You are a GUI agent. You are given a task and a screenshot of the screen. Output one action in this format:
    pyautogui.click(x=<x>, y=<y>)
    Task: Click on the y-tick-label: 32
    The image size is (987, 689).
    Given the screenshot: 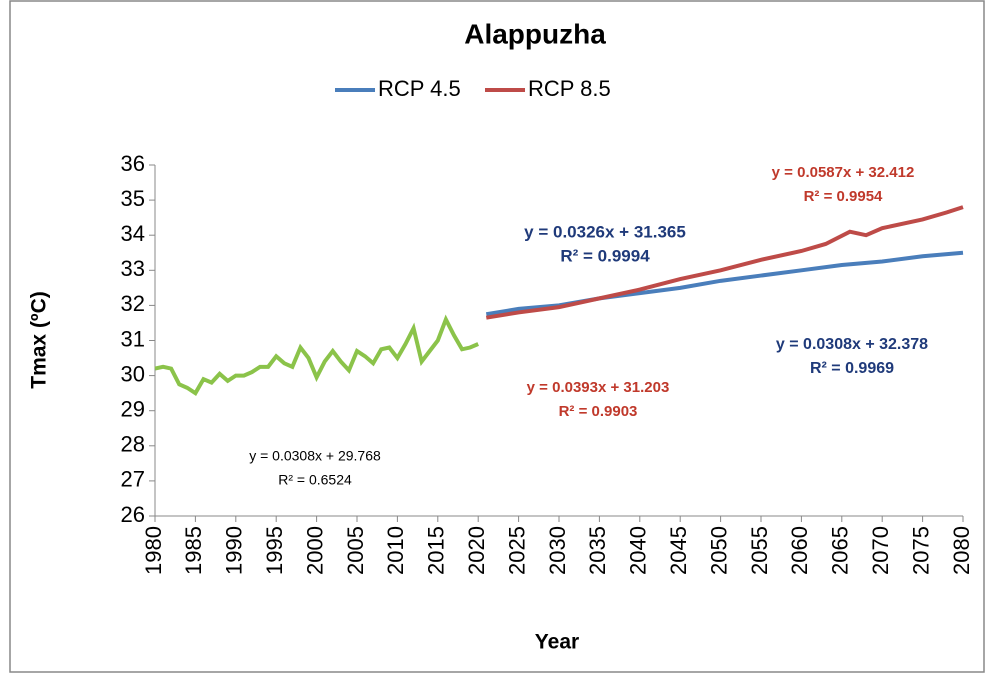 What is the action you would take?
    pyautogui.click(x=133, y=303)
    